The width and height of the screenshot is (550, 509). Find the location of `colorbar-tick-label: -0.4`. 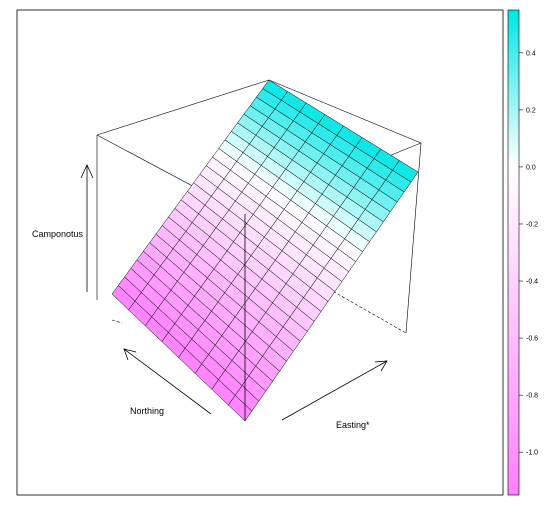

colorbar-tick-label: -0.4 is located at coordinates (532, 282).